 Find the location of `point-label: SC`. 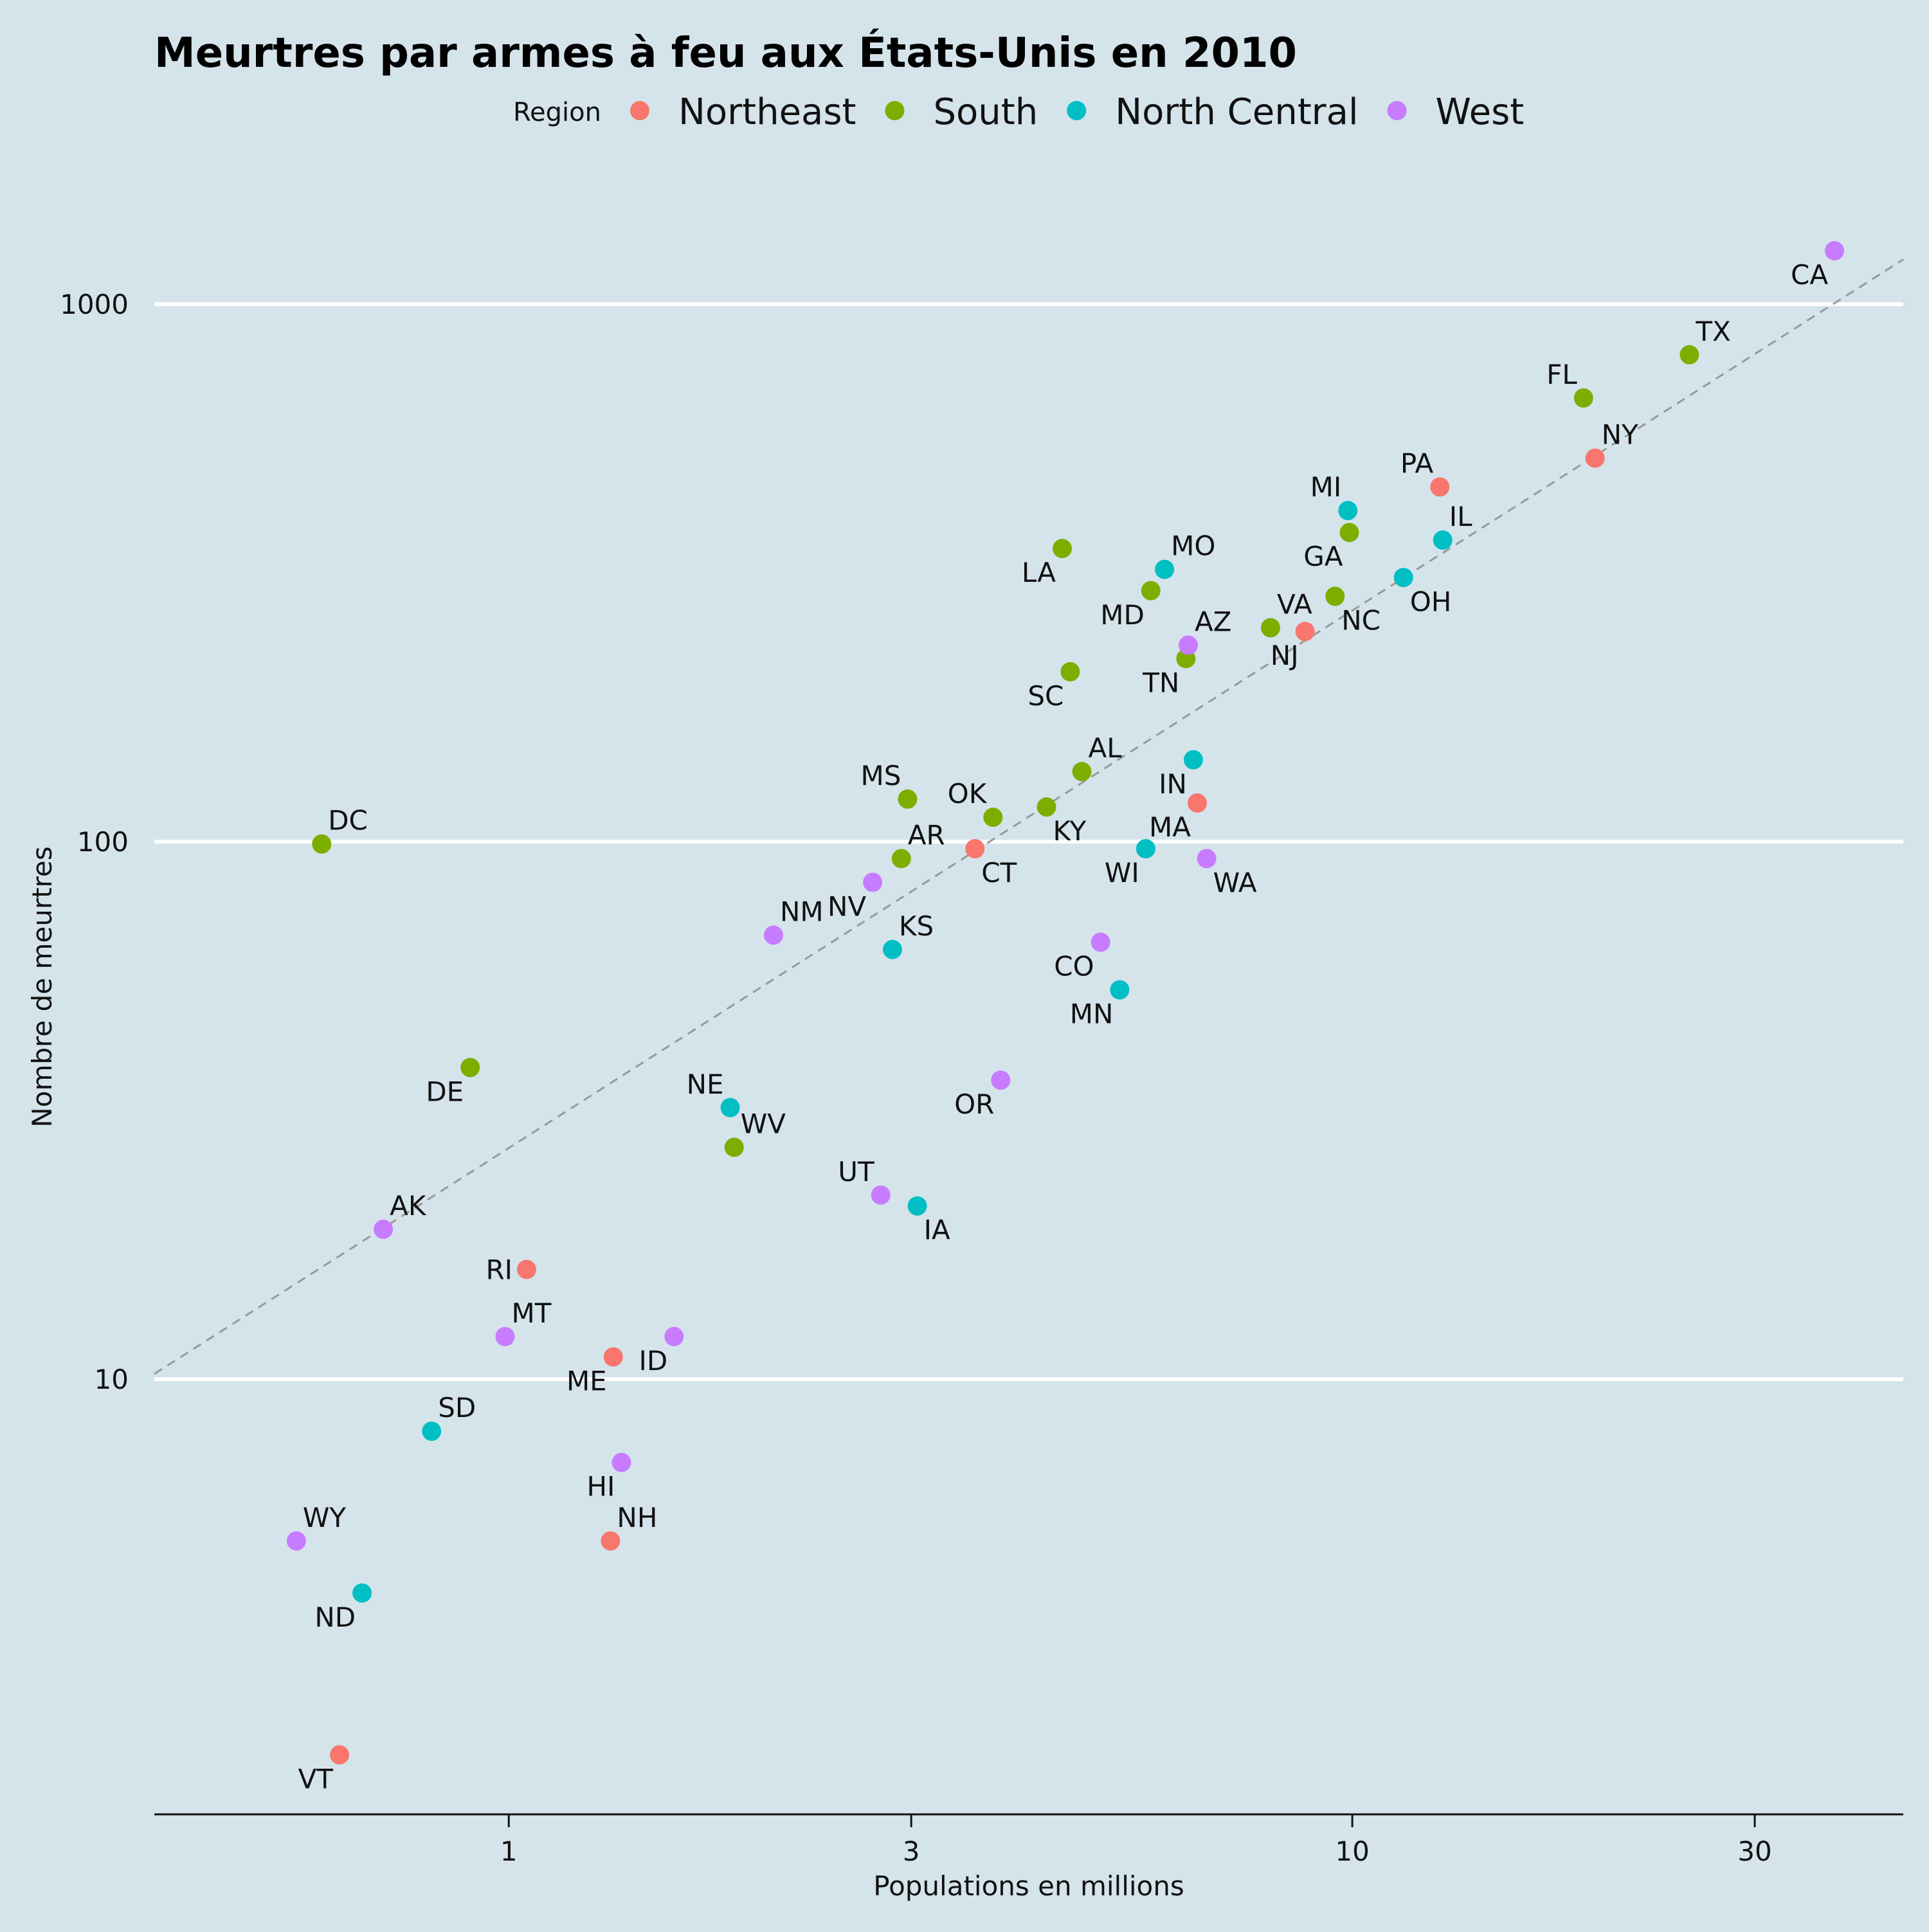

point-label: SC is located at coordinates (1046, 696).